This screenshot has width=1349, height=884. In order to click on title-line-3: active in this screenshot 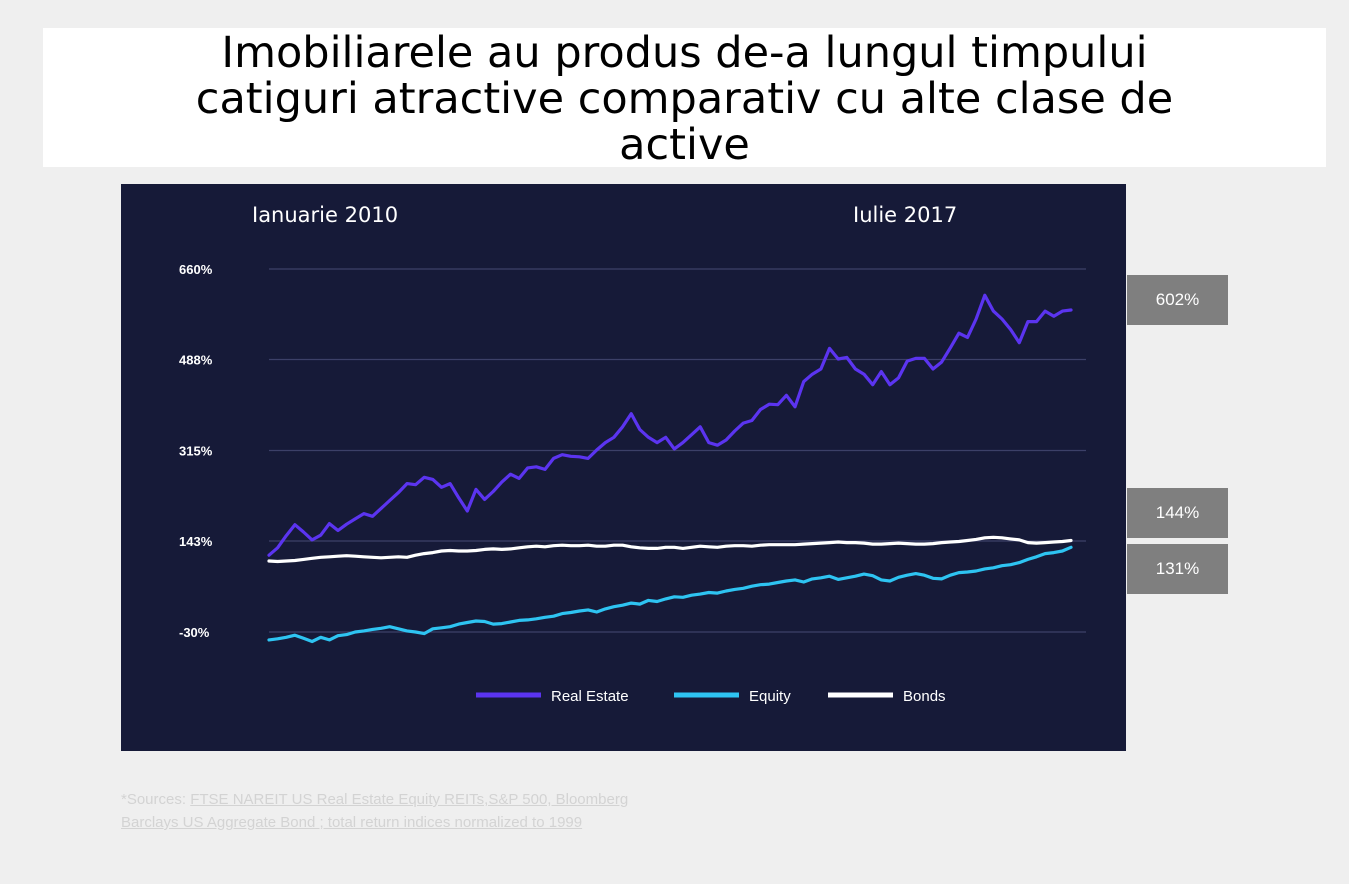, I will do `click(684, 145)`.